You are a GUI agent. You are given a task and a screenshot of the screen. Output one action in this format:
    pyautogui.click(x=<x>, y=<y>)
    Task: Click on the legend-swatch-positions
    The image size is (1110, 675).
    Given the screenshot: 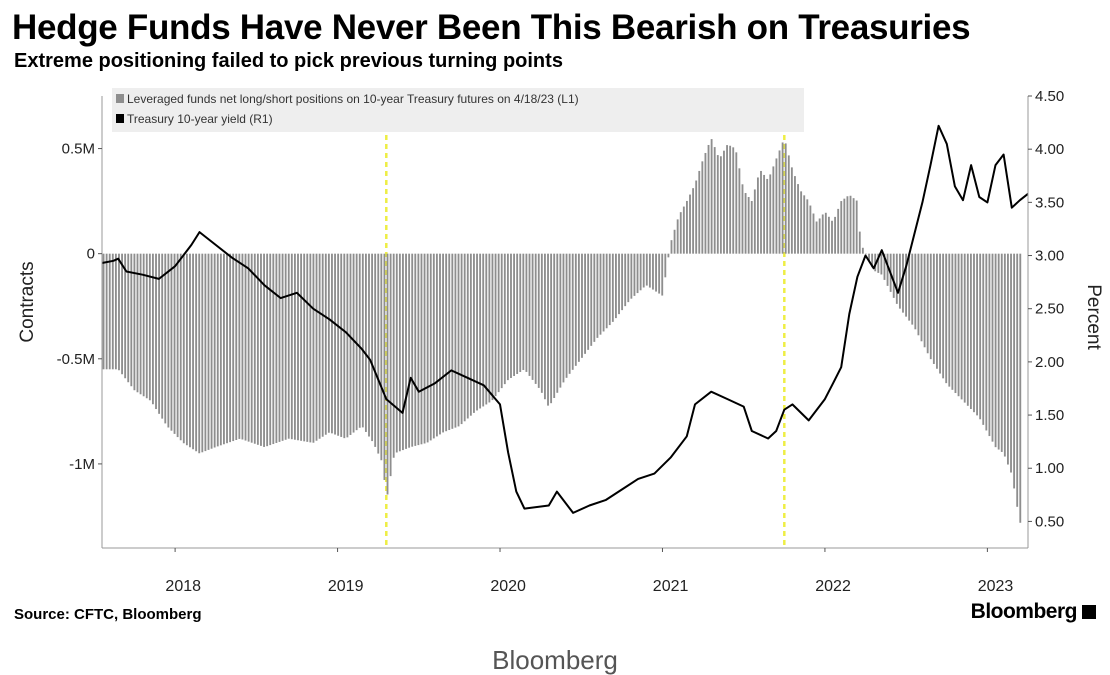 What is the action you would take?
    pyautogui.click(x=120, y=98)
    